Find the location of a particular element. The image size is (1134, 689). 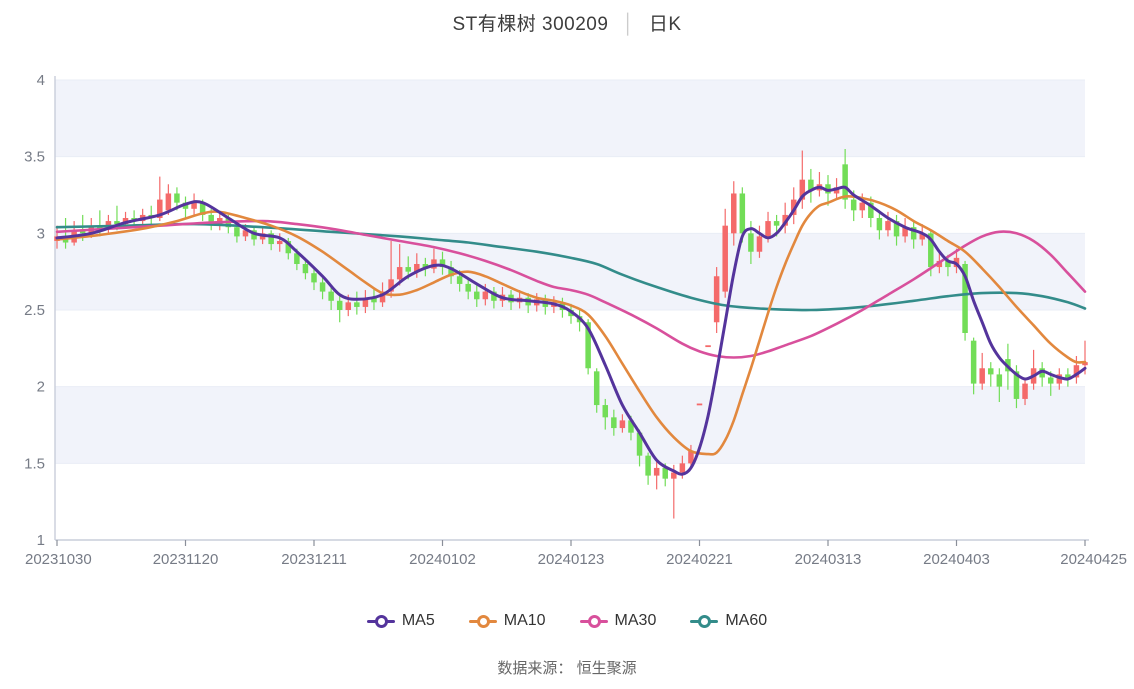

legend-label: MA10 is located at coordinates (524, 620).